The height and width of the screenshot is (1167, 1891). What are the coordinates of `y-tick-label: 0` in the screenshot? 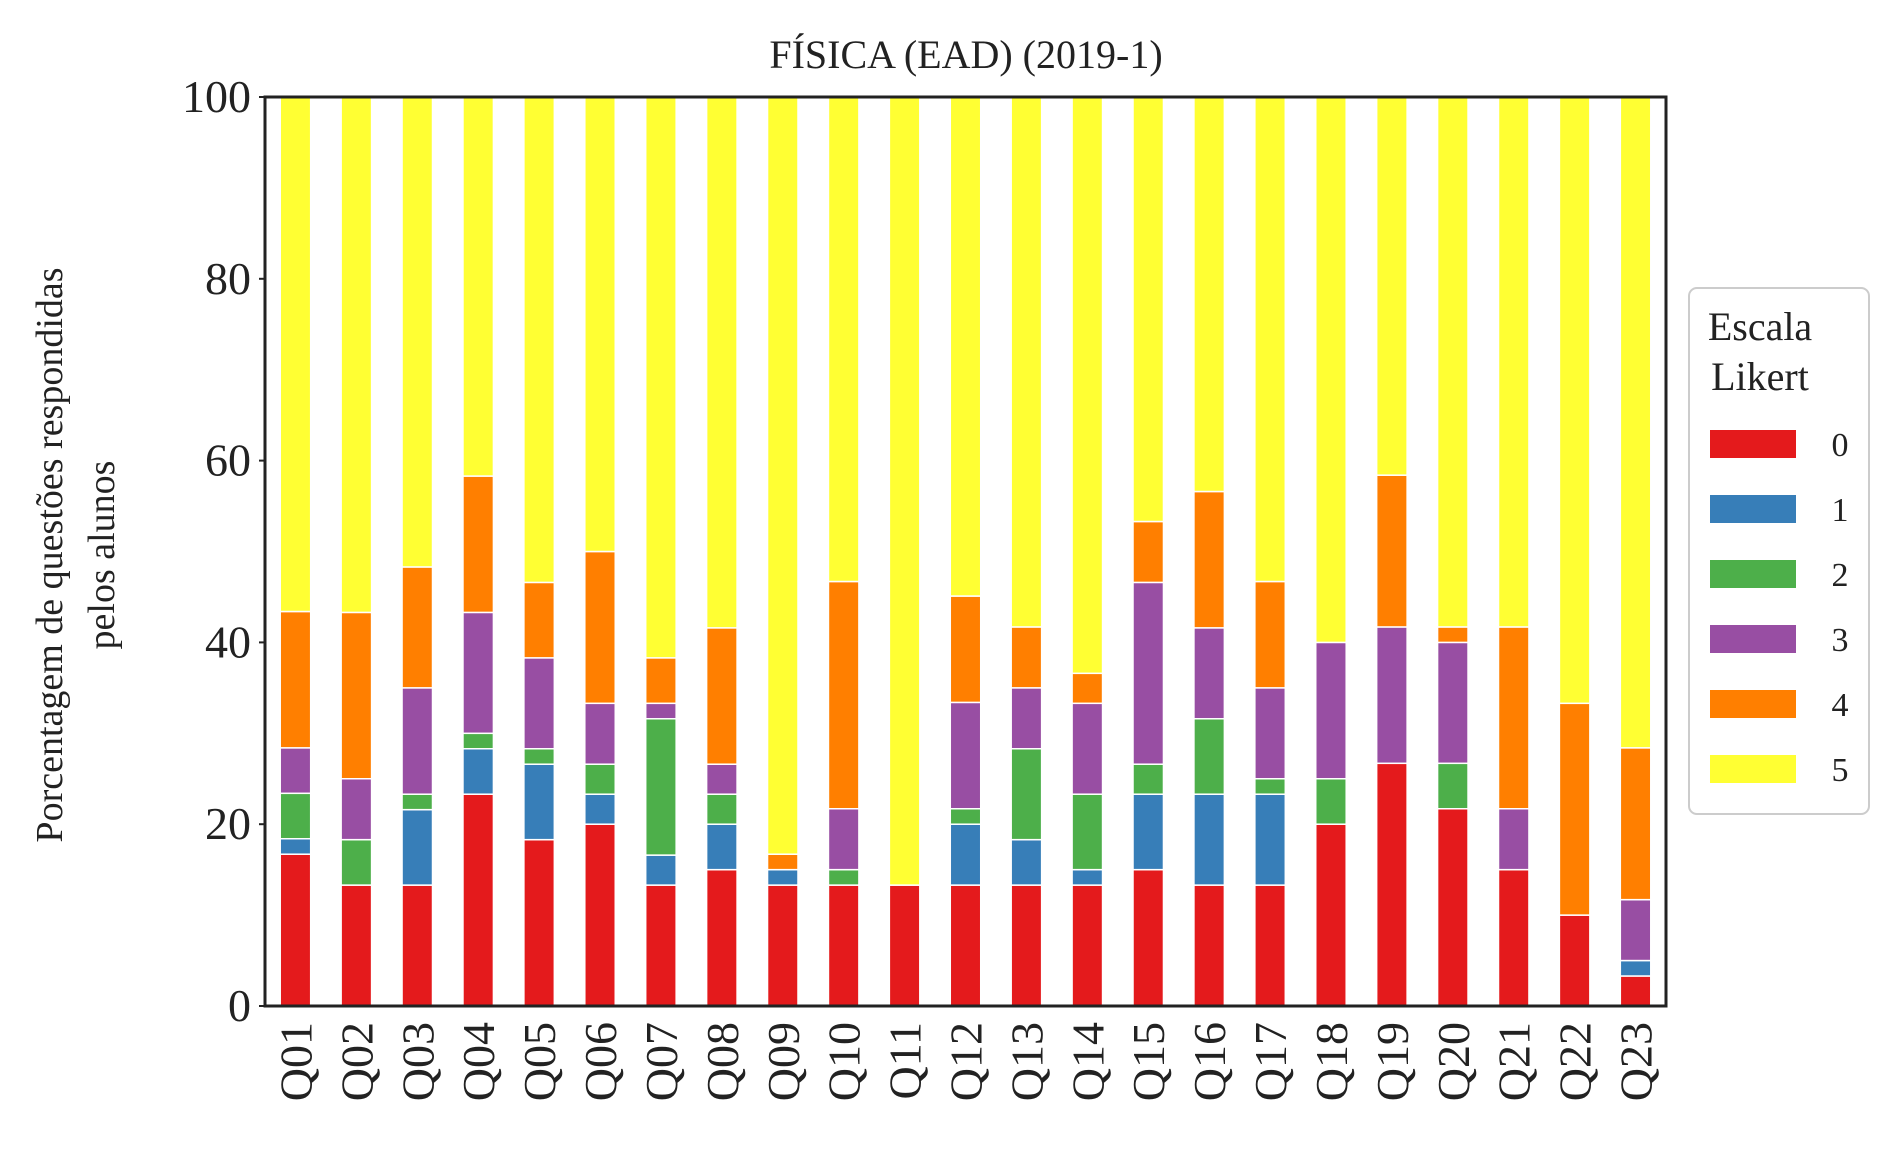 It's located at (239, 1005).